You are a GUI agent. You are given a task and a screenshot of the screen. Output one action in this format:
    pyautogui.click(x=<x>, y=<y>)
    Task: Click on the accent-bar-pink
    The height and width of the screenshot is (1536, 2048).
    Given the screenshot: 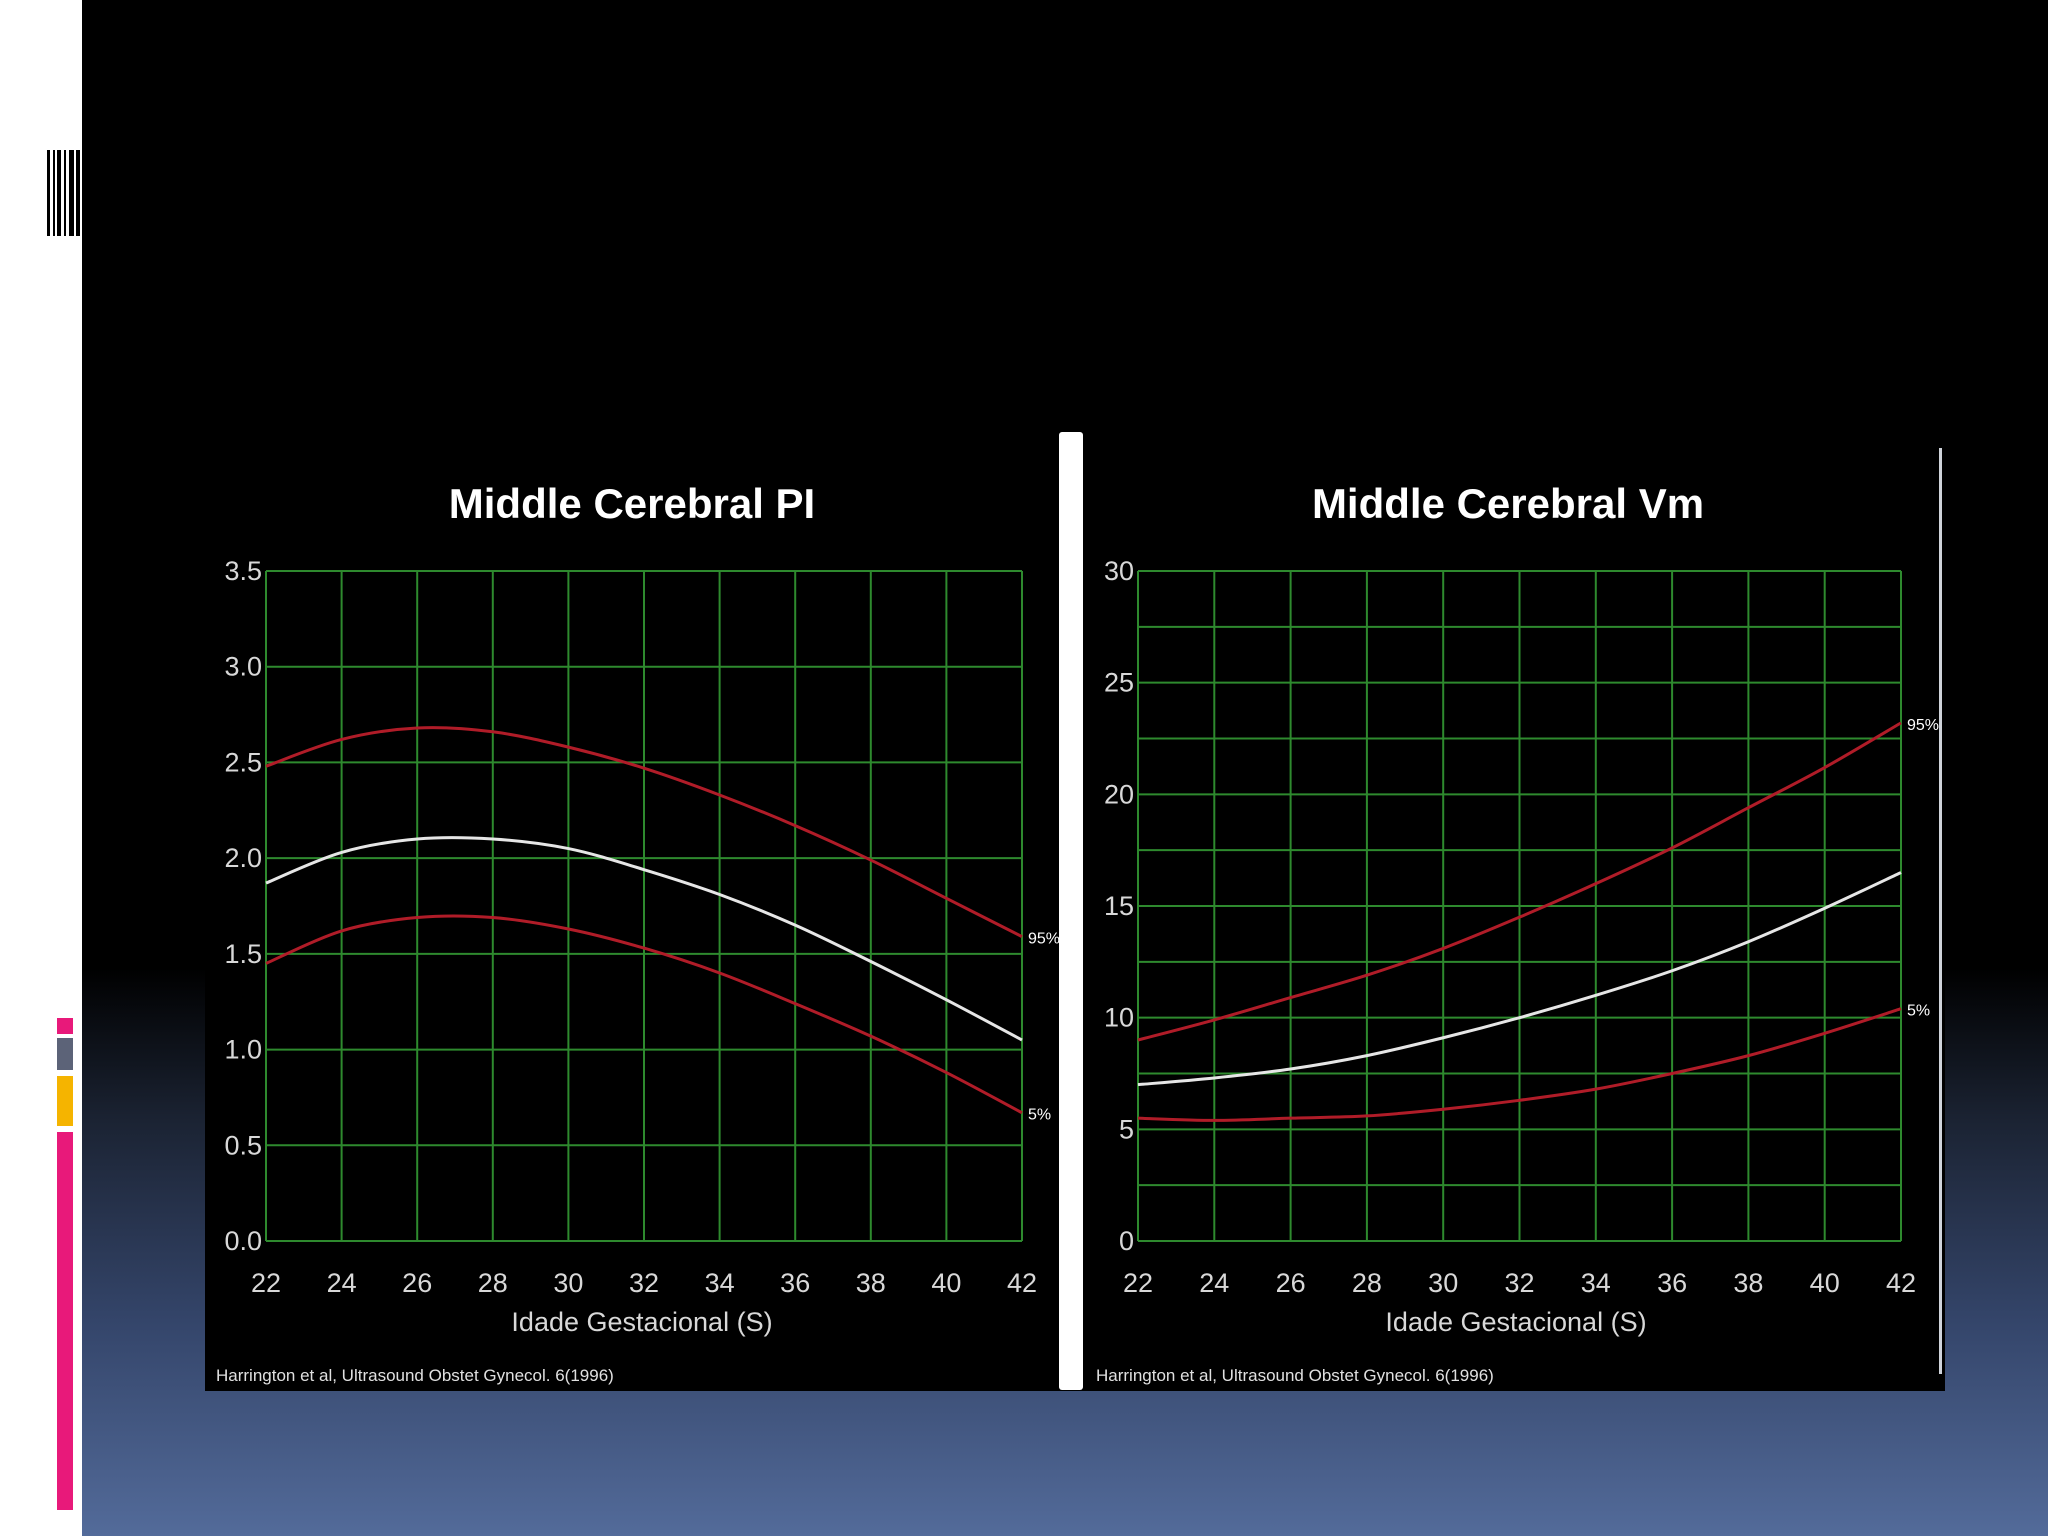 What is the action you would take?
    pyautogui.click(x=65, y=1026)
    